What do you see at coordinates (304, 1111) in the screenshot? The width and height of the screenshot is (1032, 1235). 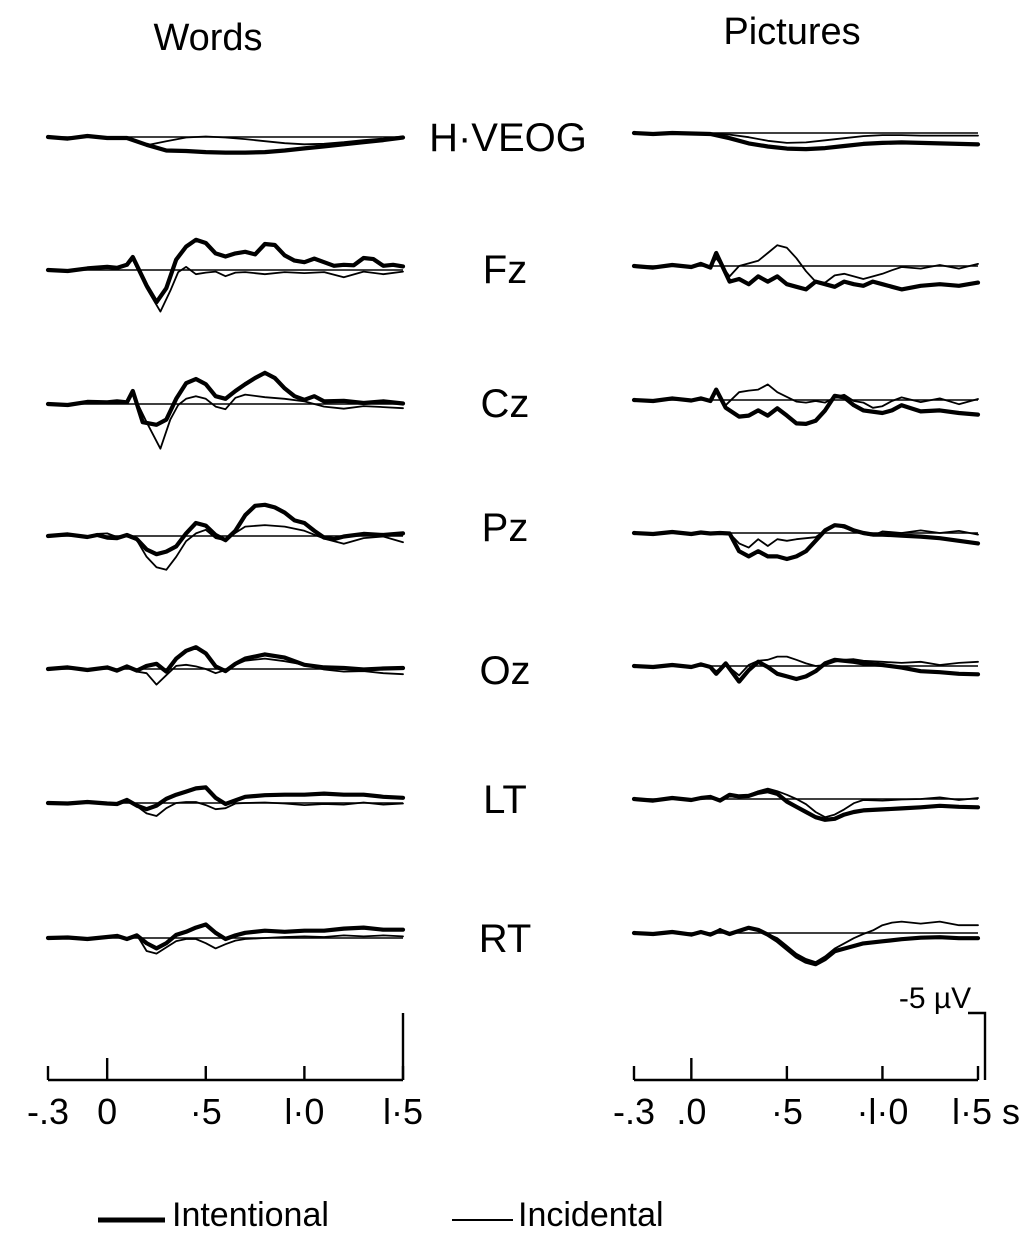 I see `x-tick-label-words-3: l·0` at bounding box center [304, 1111].